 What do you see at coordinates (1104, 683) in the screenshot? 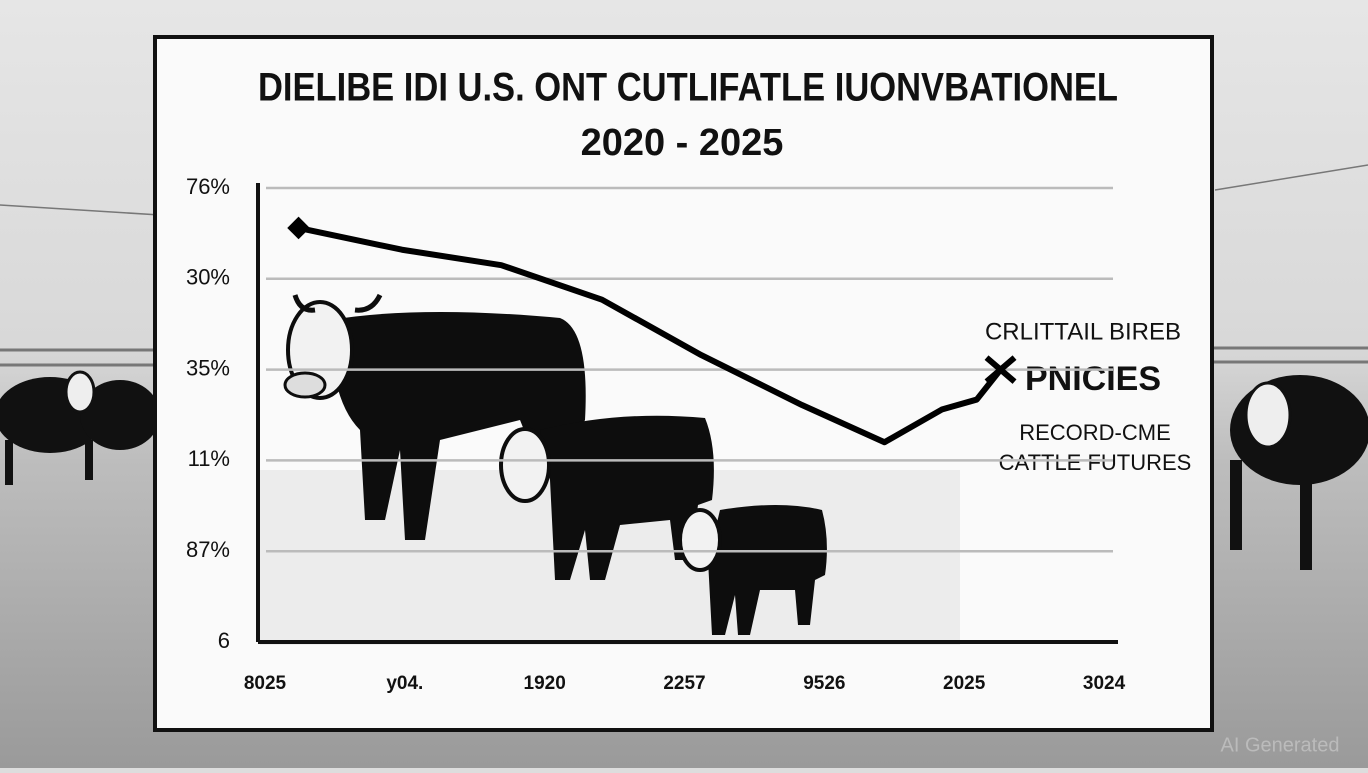
I see `x-tick-label: 3024` at bounding box center [1104, 683].